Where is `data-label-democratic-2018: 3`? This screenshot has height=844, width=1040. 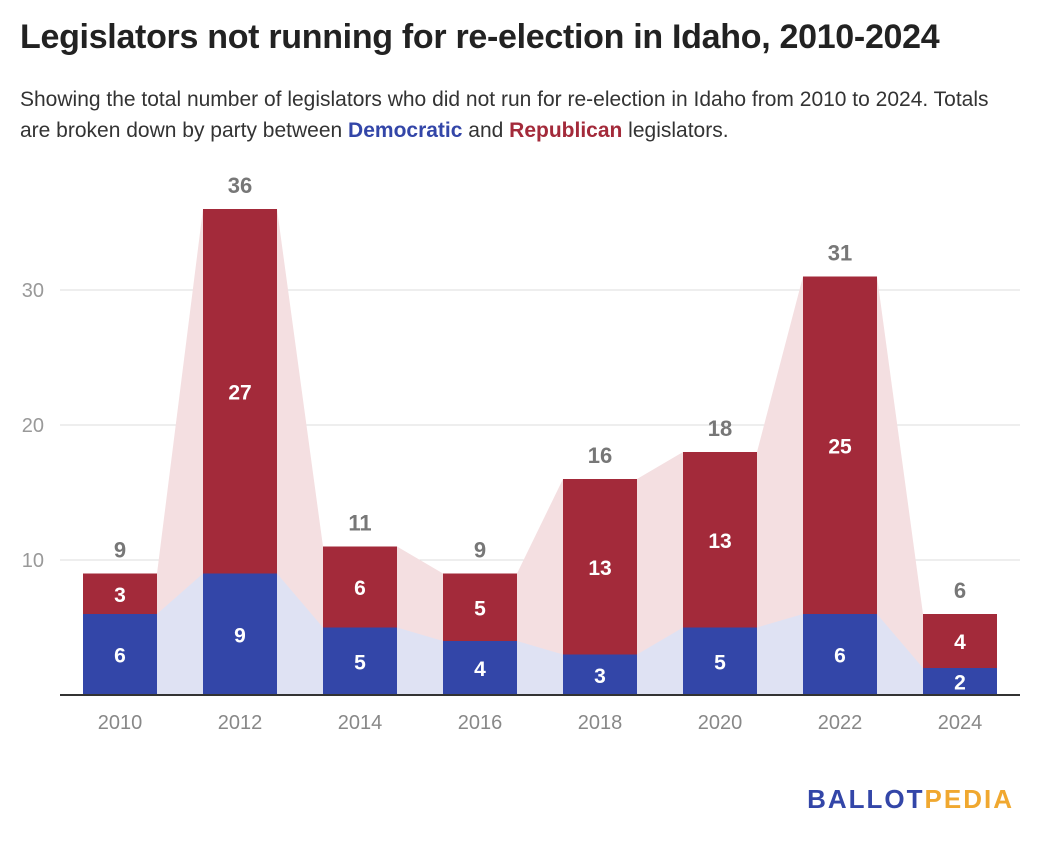
data-label-democratic-2018: 3 is located at coordinates (600, 676).